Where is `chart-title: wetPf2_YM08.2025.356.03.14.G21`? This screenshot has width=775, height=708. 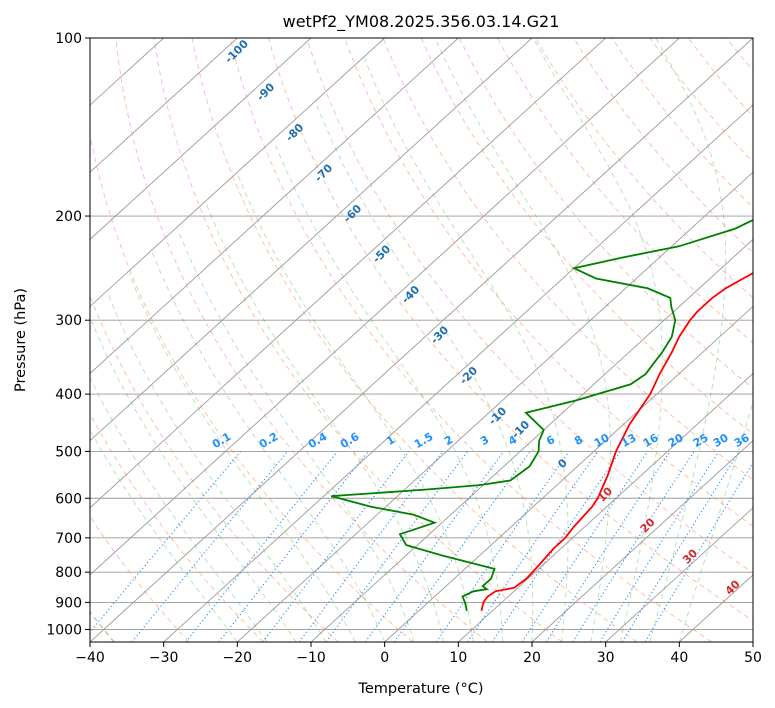 chart-title: wetPf2_YM08.2025.356.03.14.G21 is located at coordinates (421, 22).